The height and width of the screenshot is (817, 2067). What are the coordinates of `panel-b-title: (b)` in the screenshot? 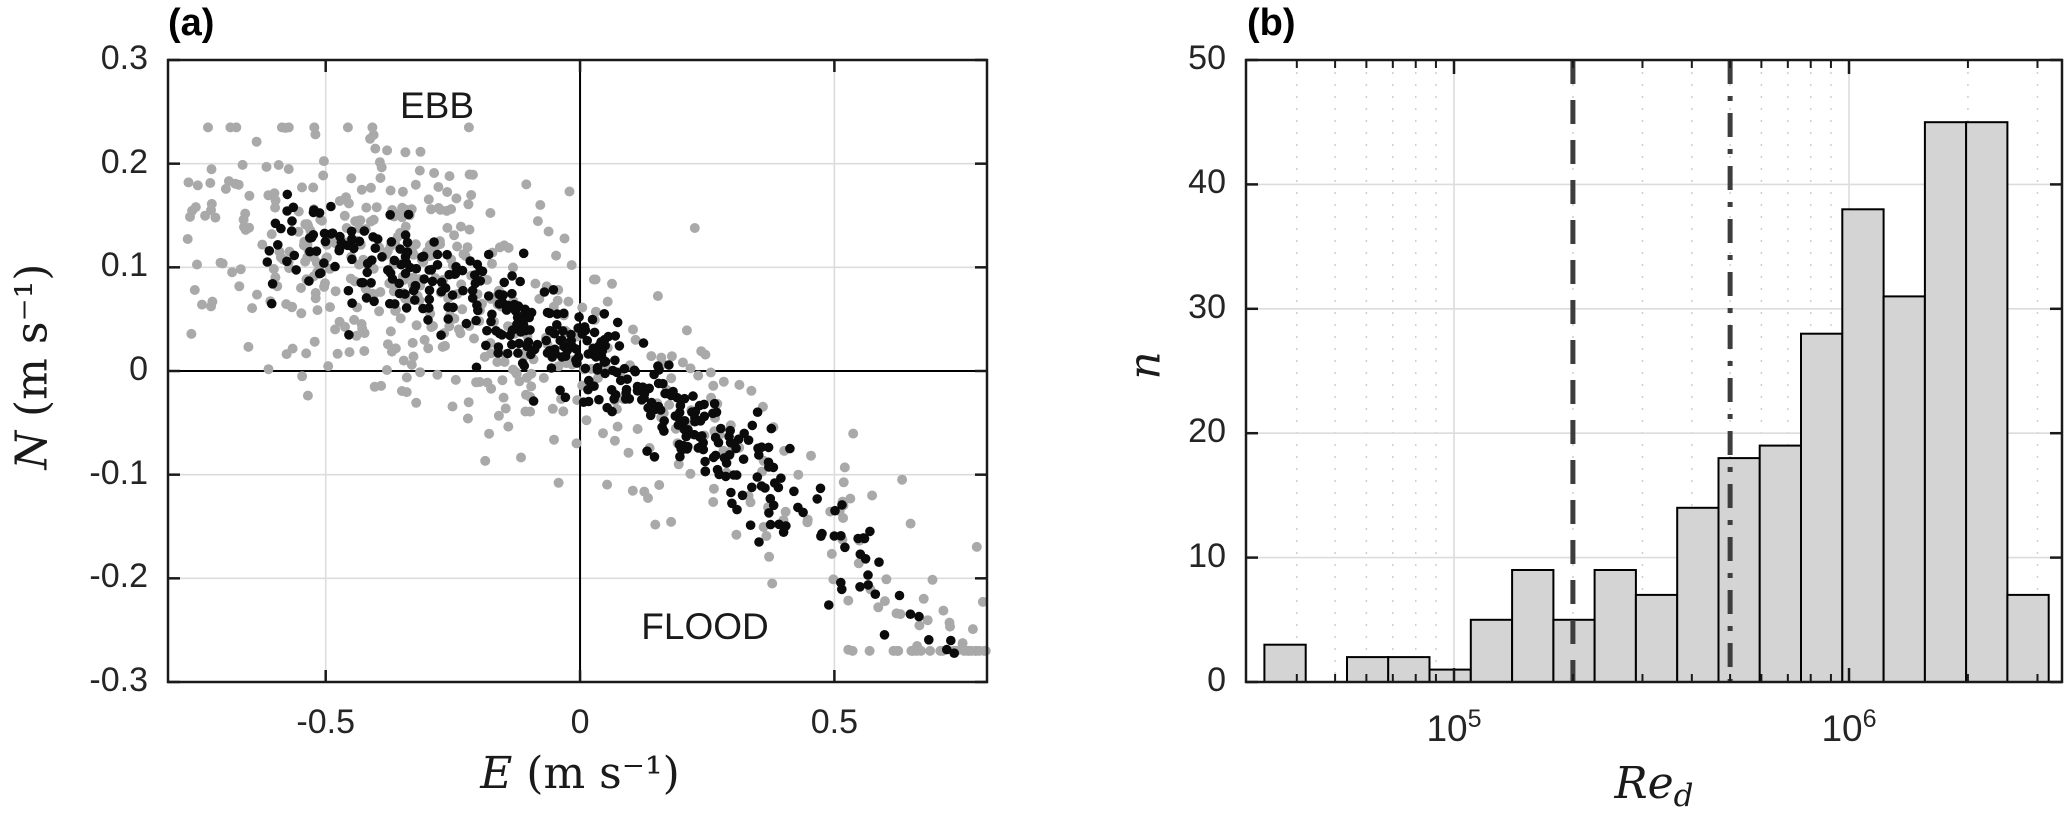 It's located at (1271, 23).